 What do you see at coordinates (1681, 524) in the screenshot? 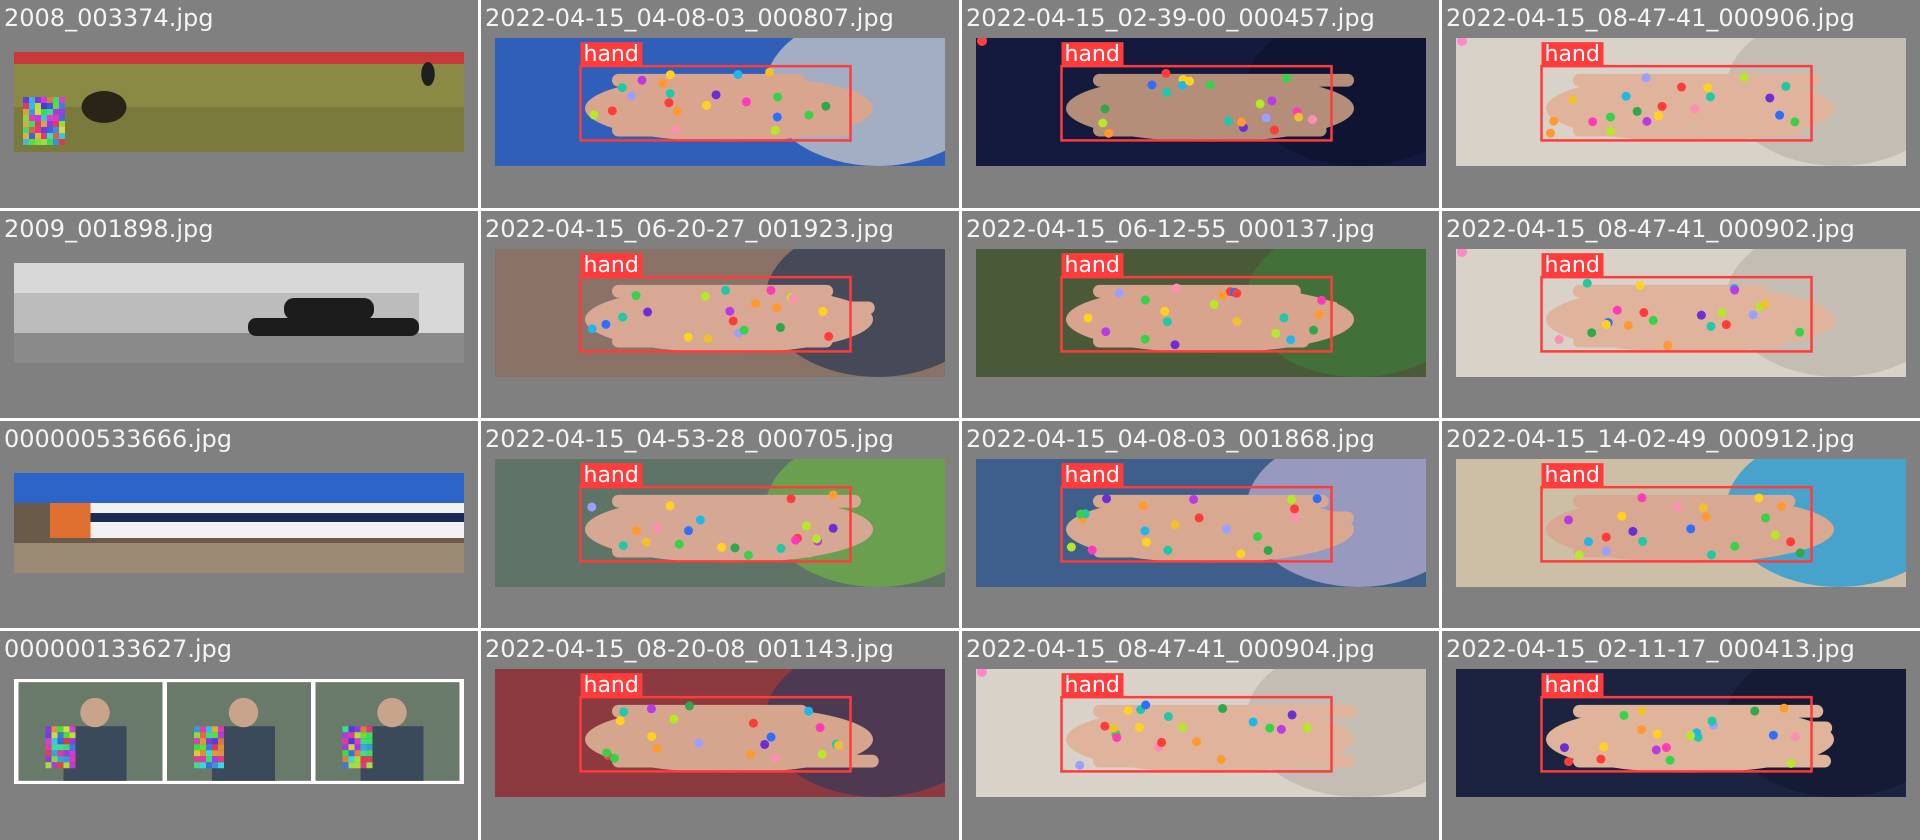
I see `image-tile: 2022-04-15_14-02-49_000912.jpg hand` at bounding box center [1681, 524].